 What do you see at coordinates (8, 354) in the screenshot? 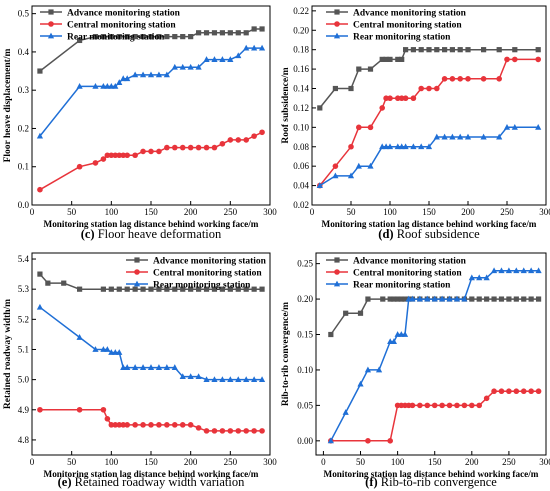
I see `y-axis-title: Retained roadway width/m` at bounding box center [8, 354].